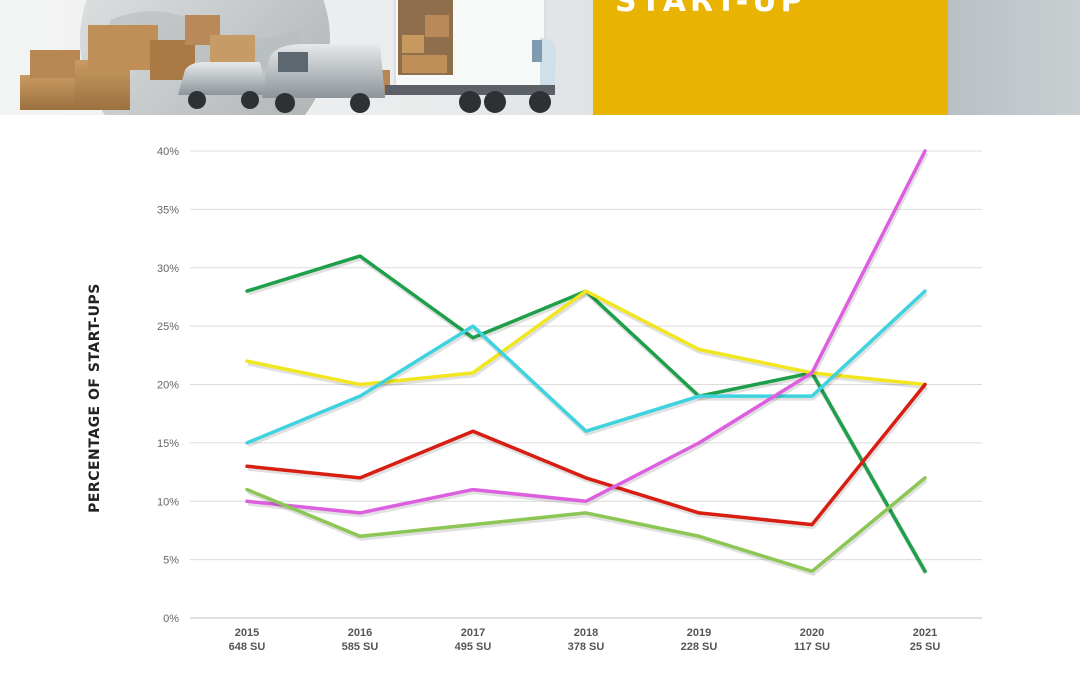  I want to click on x-tick-sublabel: 585 SU, so click(360, 647).